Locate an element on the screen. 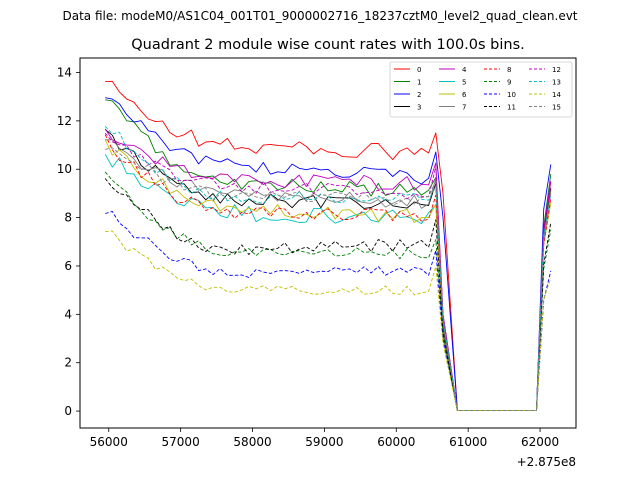 The height and width of the screenshot is (480, 640). legend-label-7: 7 is located at coordinates (464, 108).